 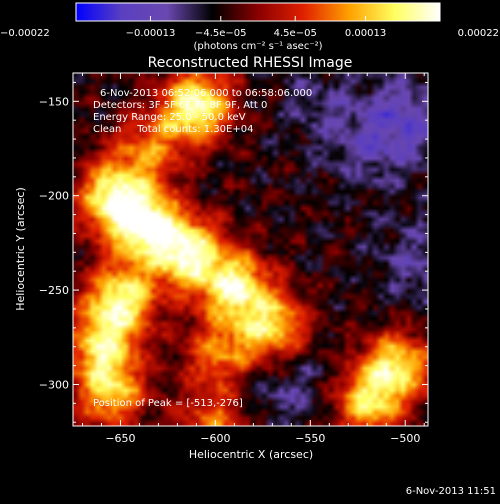 What do you see at coordinates (25, 33) in the screenshot?
I see `colorbar-tick-label: −0.00022` at bounding box center [25, 33].